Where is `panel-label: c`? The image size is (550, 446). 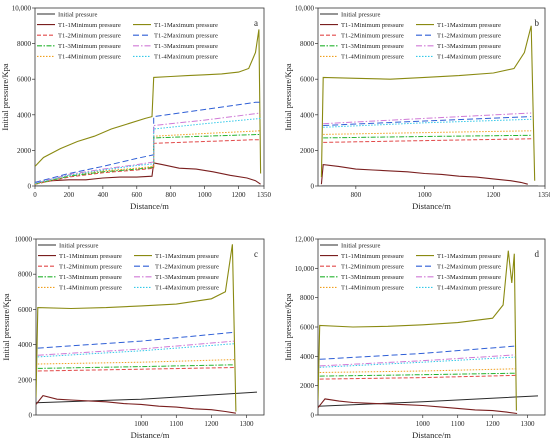
panel-label: c is located at coordinates (256, 254).